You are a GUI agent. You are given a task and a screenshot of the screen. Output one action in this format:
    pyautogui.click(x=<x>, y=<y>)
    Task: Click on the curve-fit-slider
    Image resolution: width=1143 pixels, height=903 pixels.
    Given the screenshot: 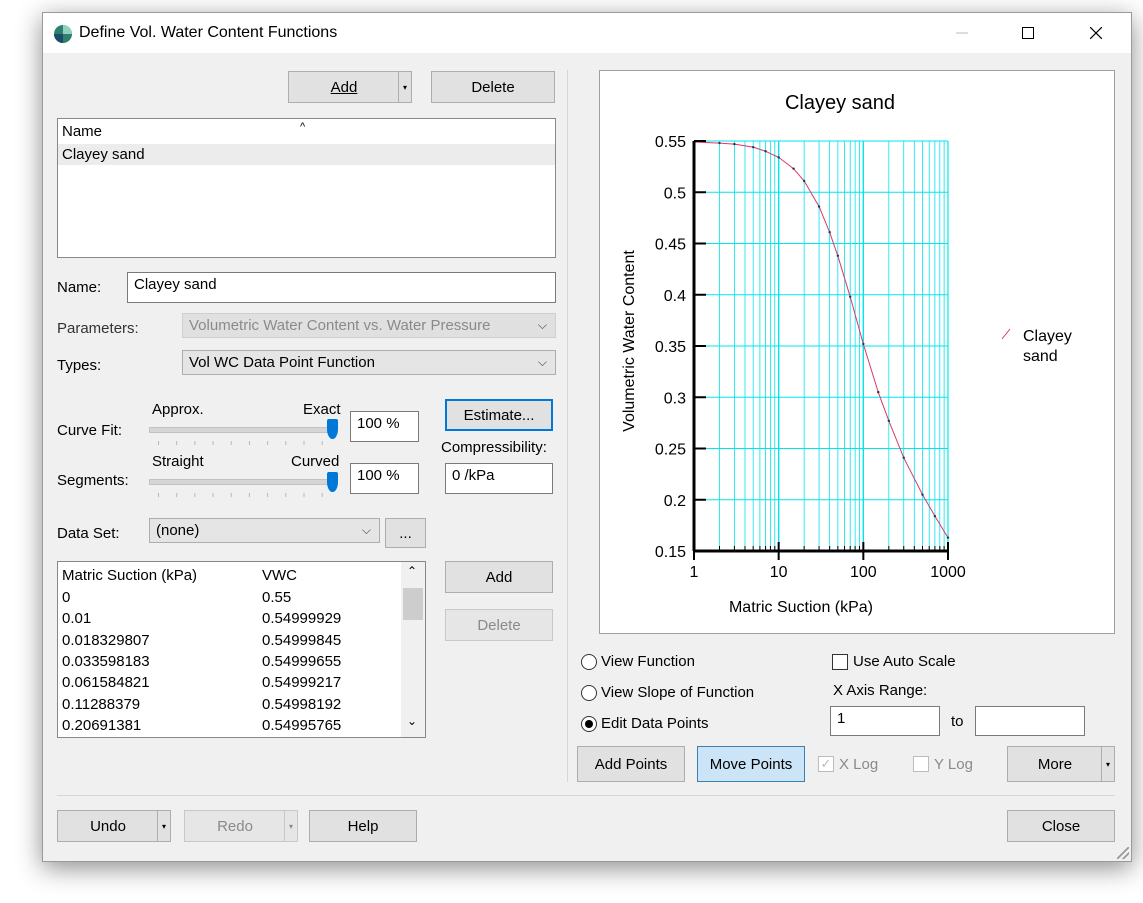 What is the action you would take?
    pyautogui.click(x=243, y=430)
    